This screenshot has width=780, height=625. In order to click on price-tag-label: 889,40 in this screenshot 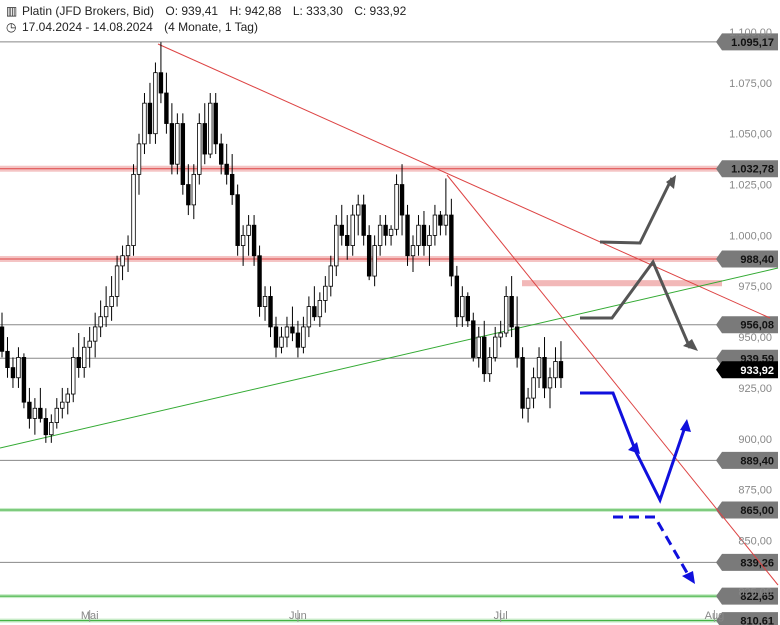, I will do `click(757, 461)`.